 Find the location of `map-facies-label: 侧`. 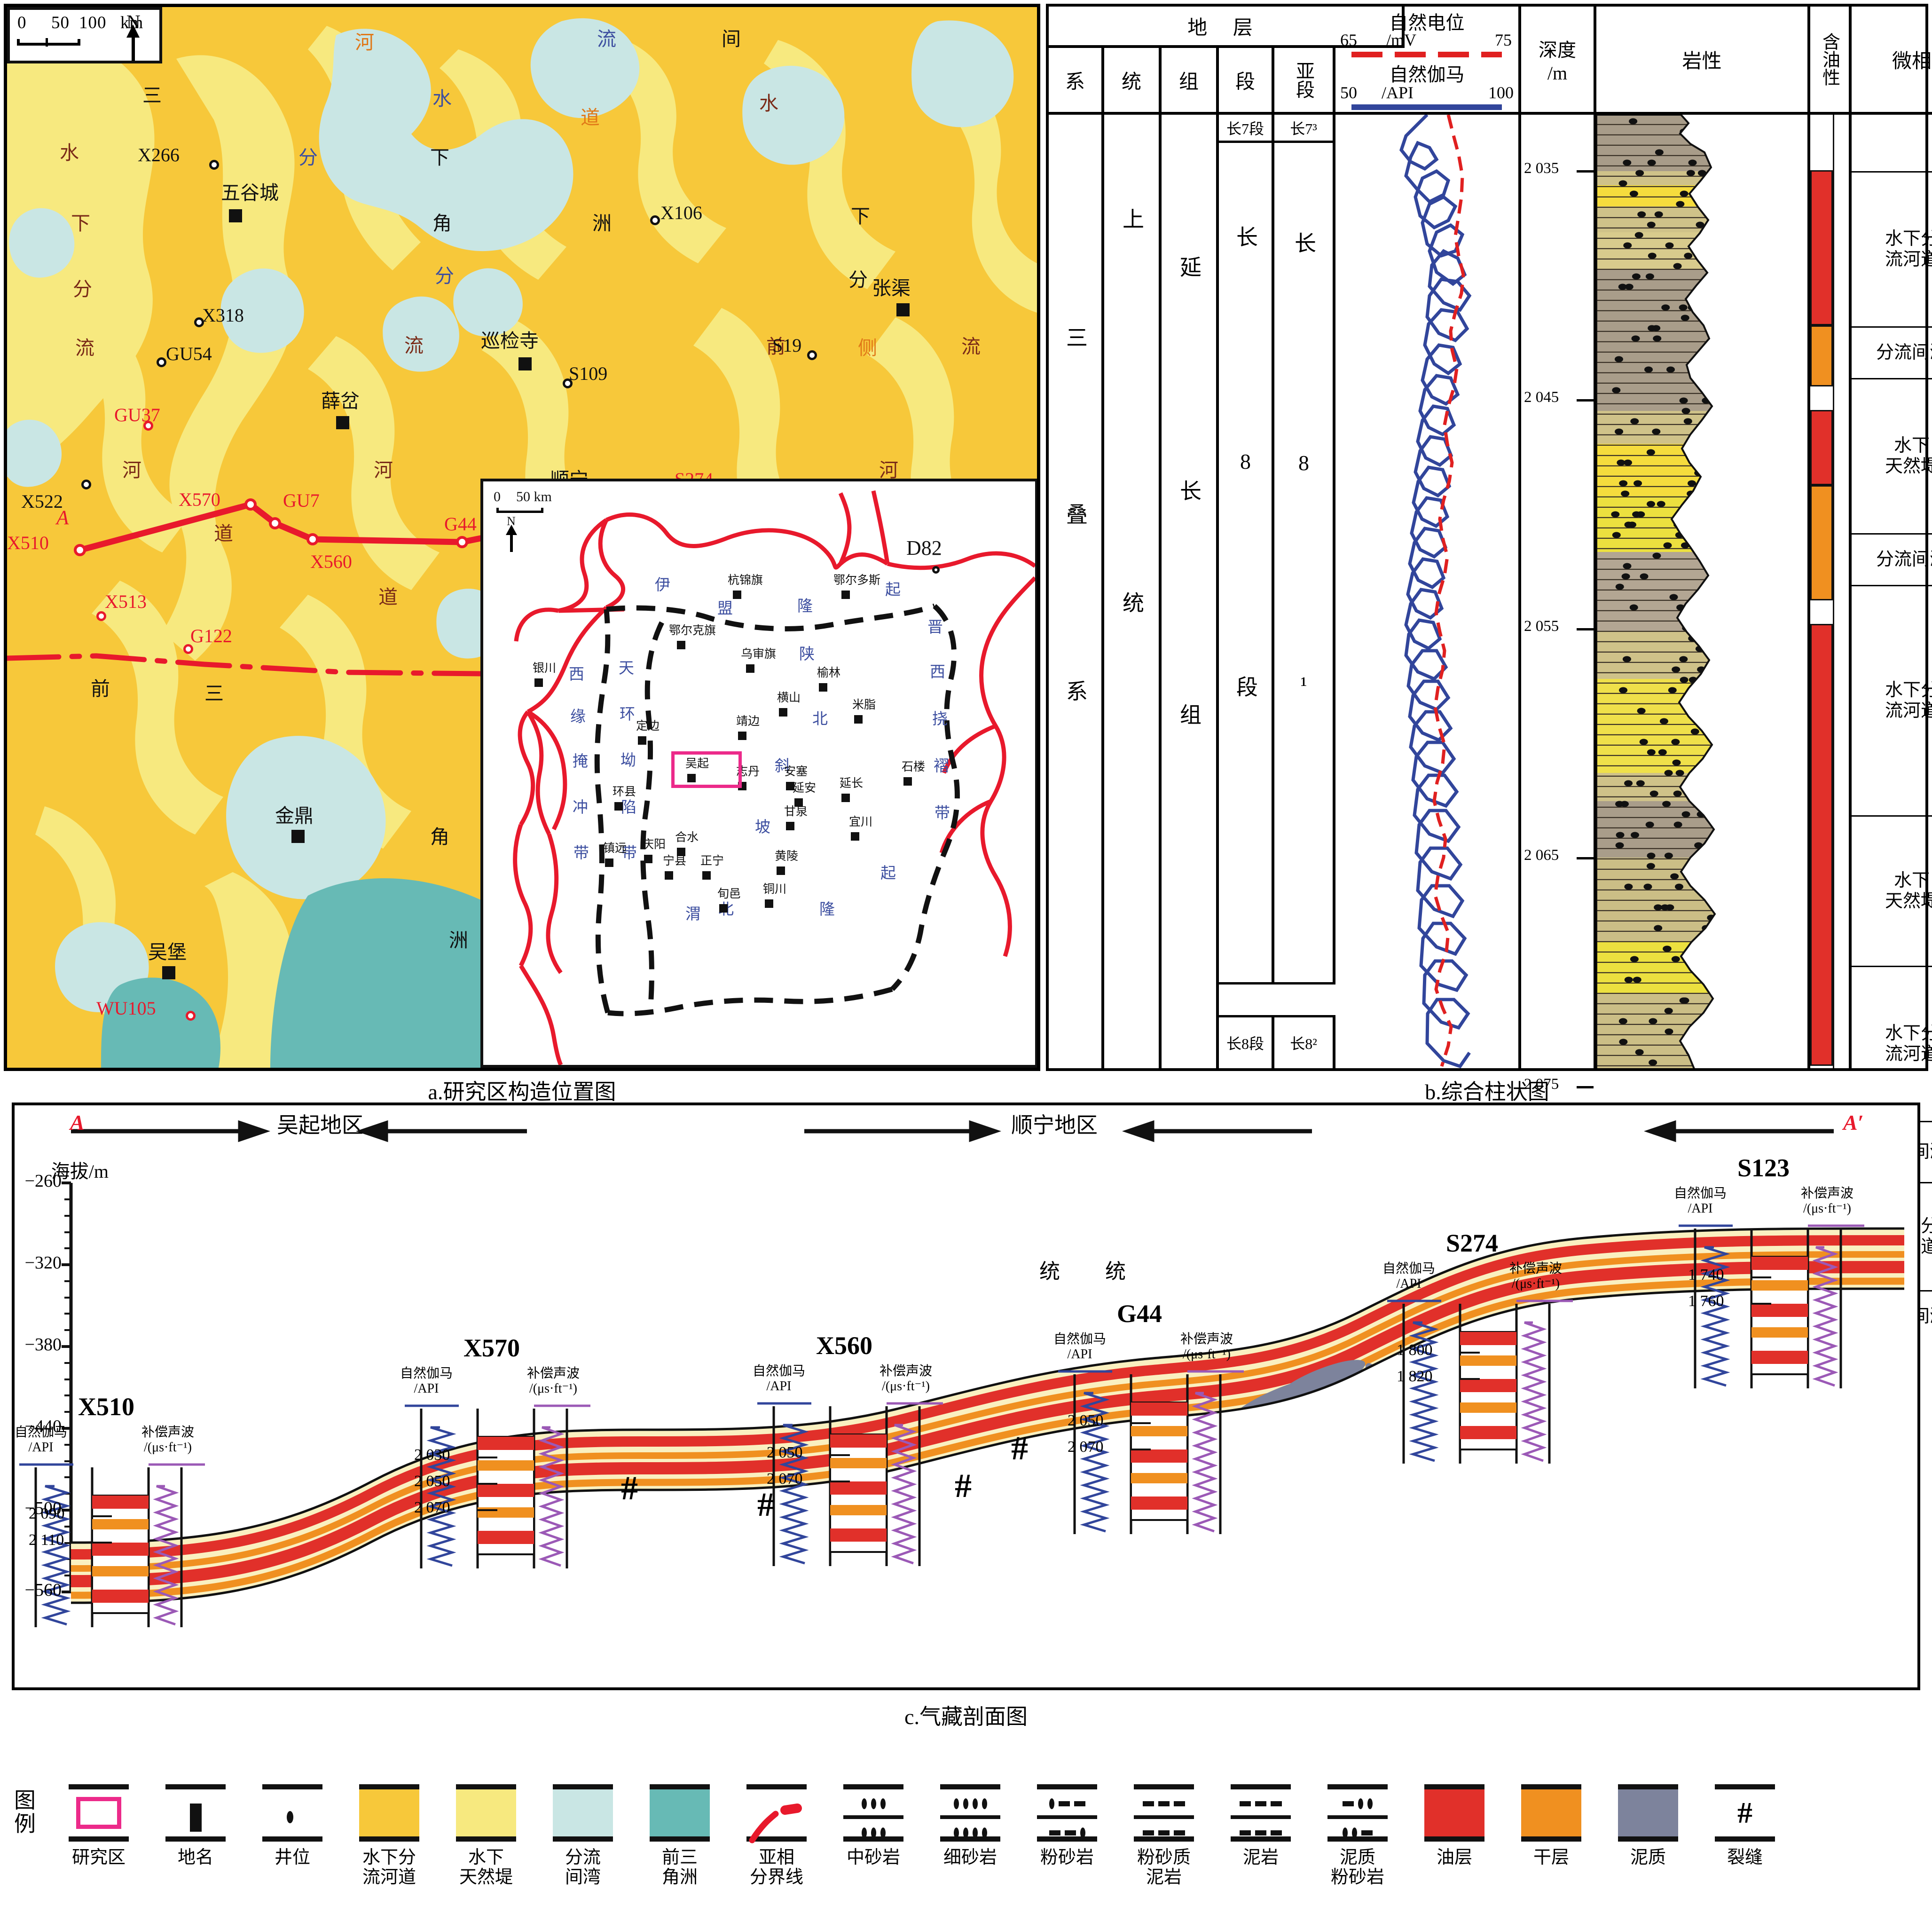

map-facies-label: 侧 is located at coordinates (868, 348).